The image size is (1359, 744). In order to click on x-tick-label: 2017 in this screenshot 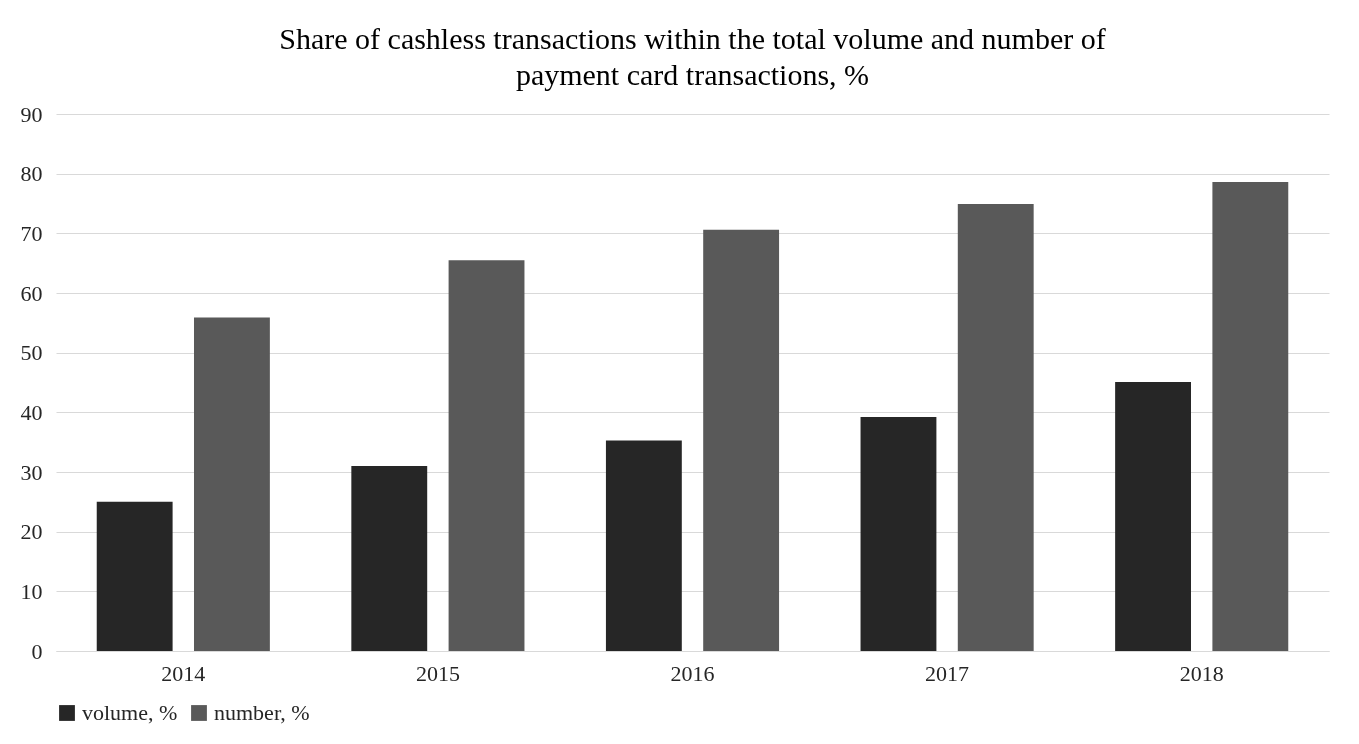, I will do `click(947, 673)`.